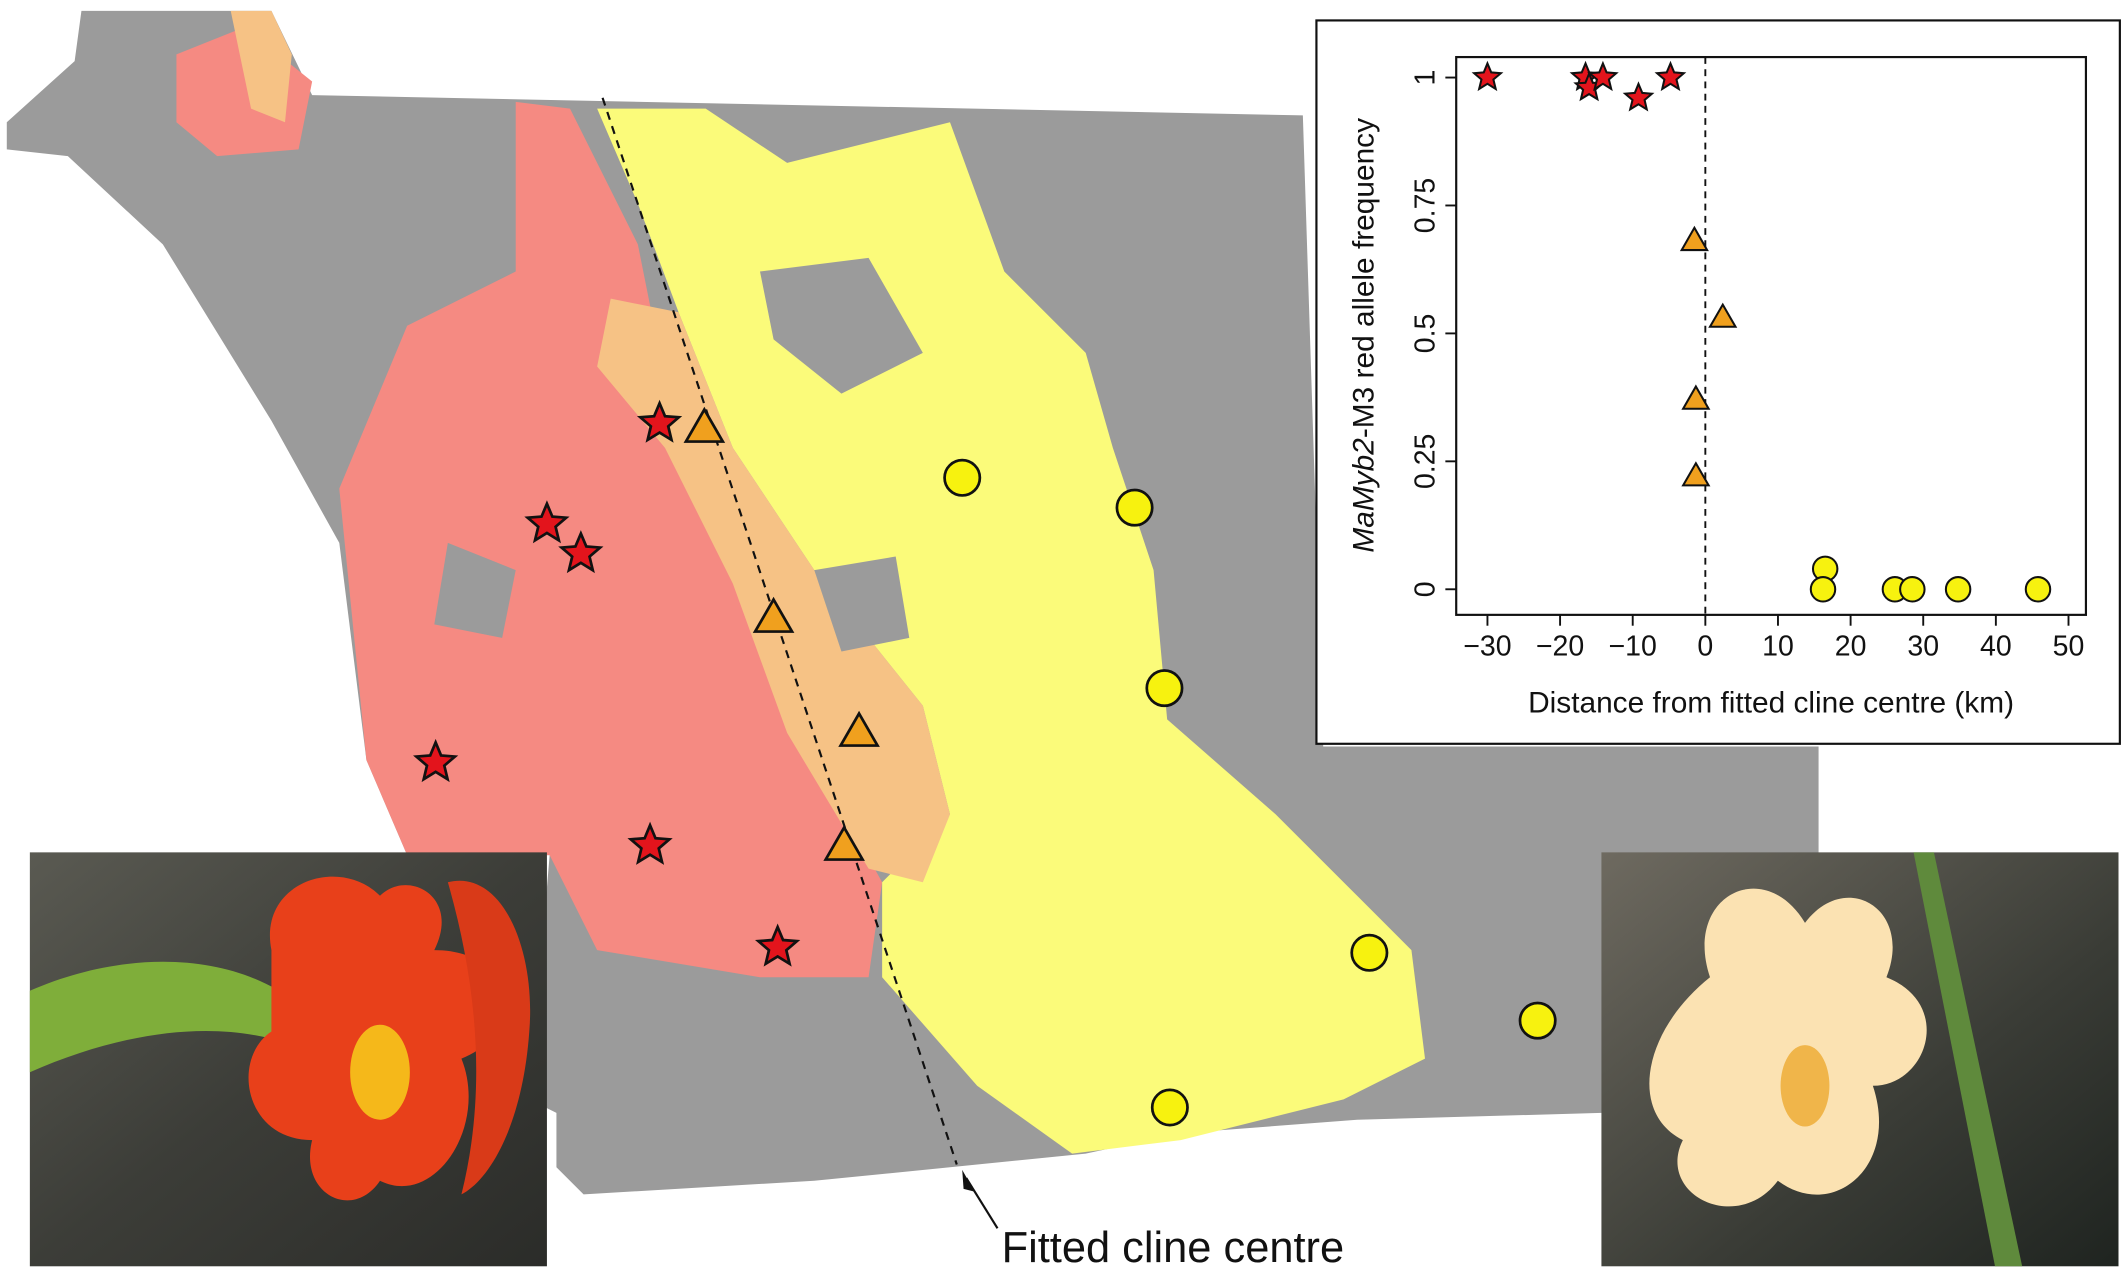 Image resolution: width=2128 pixels, height=1284 pixels. What do you see at coordinates (1426, 461) in the screenshot?
I see `y-tick-label: 0.25` at bounding box center [1426, 461].